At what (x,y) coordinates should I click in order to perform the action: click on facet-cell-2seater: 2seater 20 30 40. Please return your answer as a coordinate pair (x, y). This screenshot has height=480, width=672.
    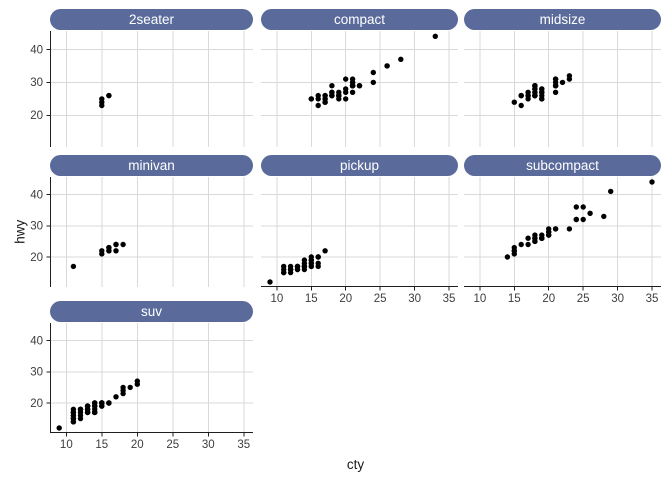
    Looking at the image, I should click on (141, 78).